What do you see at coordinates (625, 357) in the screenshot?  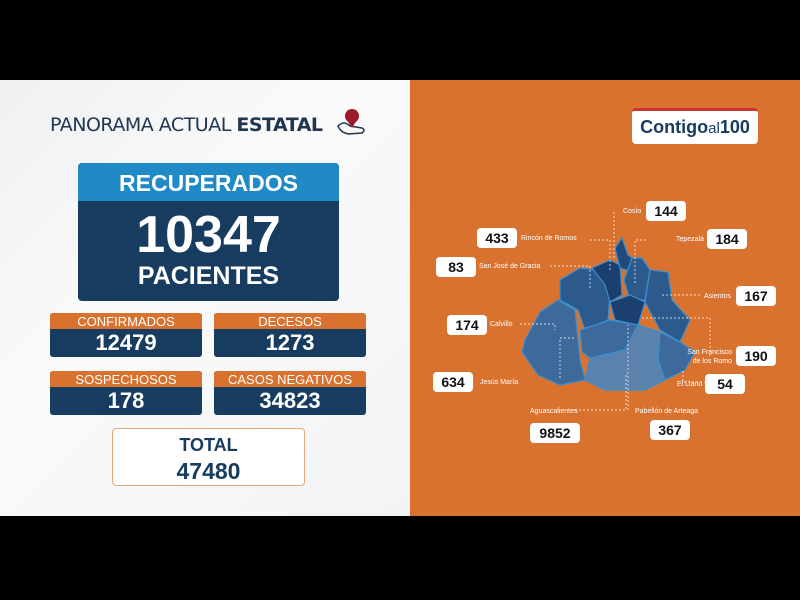 I see `region-aguascalientes` at bounding box center [625, 357].